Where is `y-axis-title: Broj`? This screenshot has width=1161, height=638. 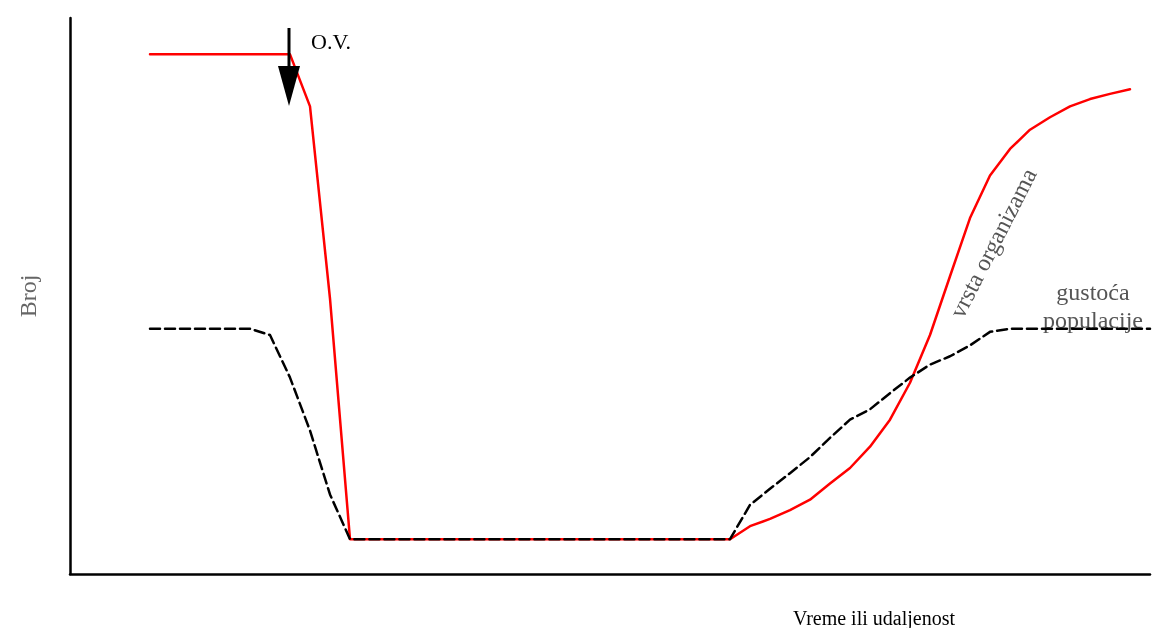
y-axis-title: Broj is located at coordinates (28, 296).